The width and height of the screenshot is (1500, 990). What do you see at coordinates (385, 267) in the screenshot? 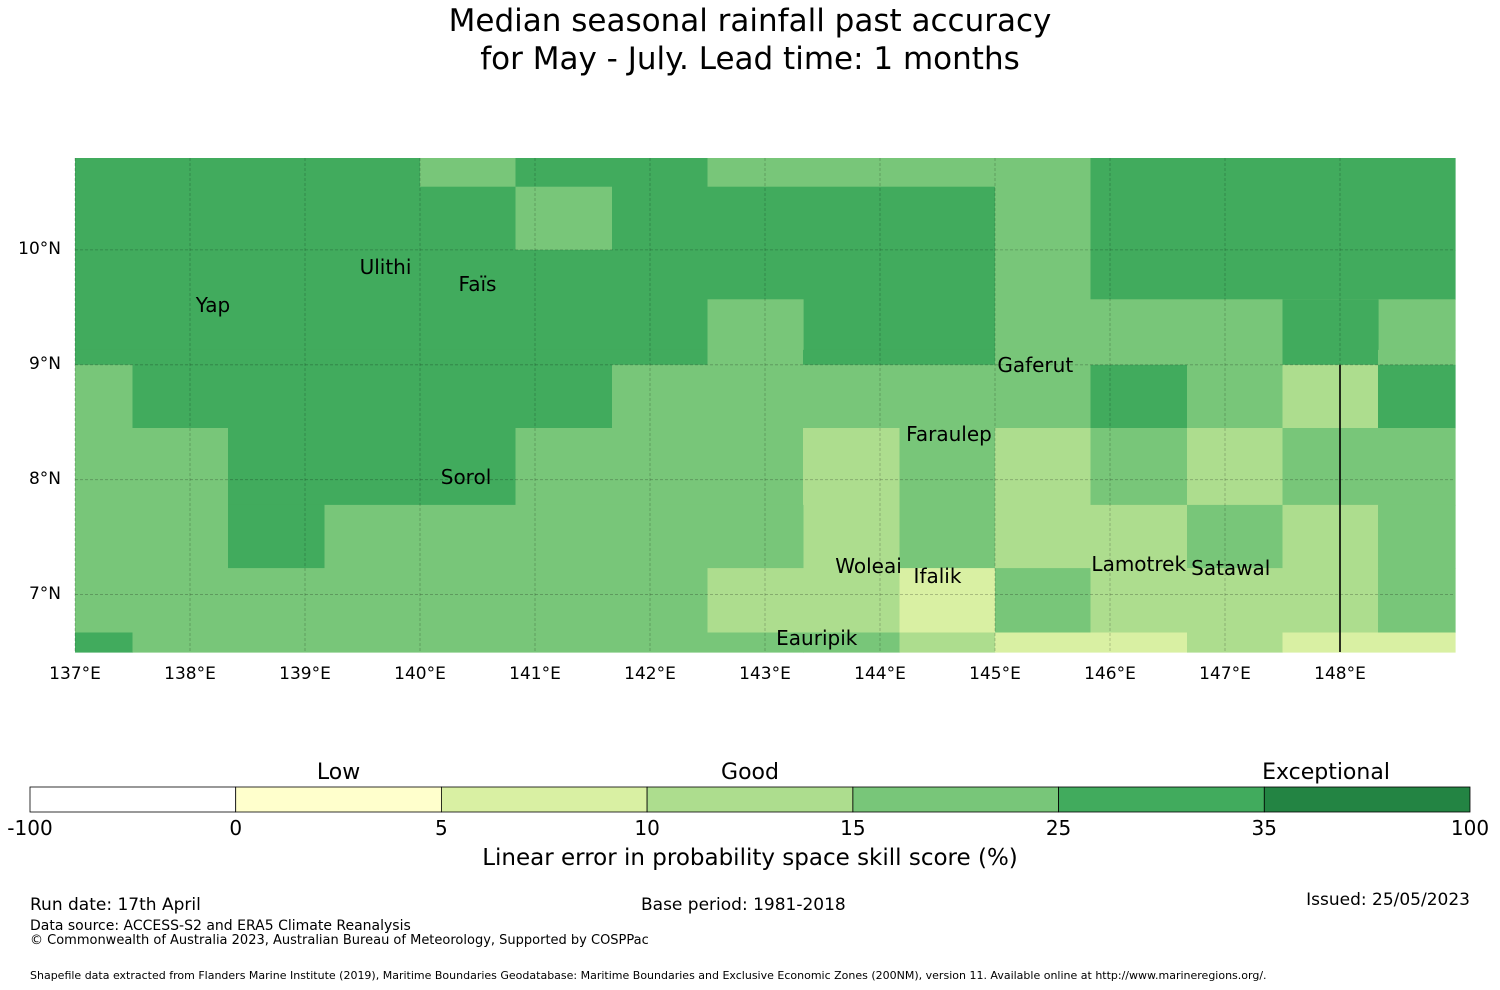
I see `island-label: Ulithi` at bounding box center [385, 267].